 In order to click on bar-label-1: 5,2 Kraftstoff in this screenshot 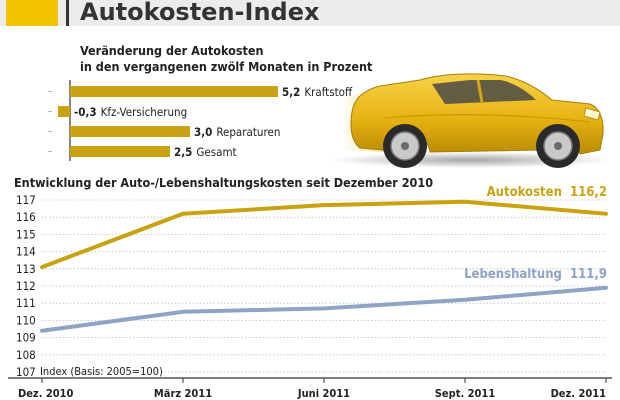, I will do `click(317, 92)`.